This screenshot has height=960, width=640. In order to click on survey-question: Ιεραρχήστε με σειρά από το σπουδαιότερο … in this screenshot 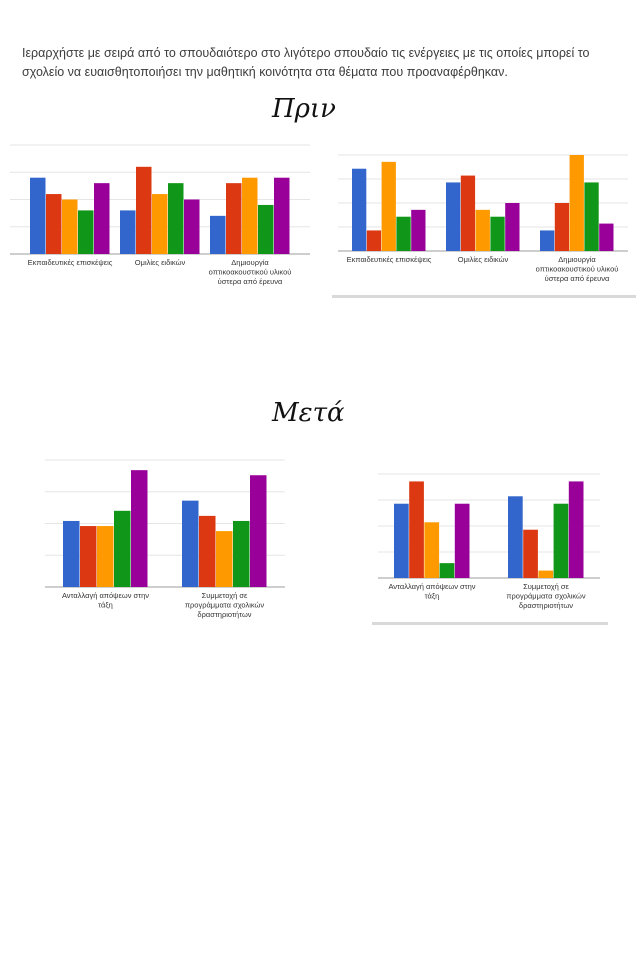, I will do `click(306, 62)`.